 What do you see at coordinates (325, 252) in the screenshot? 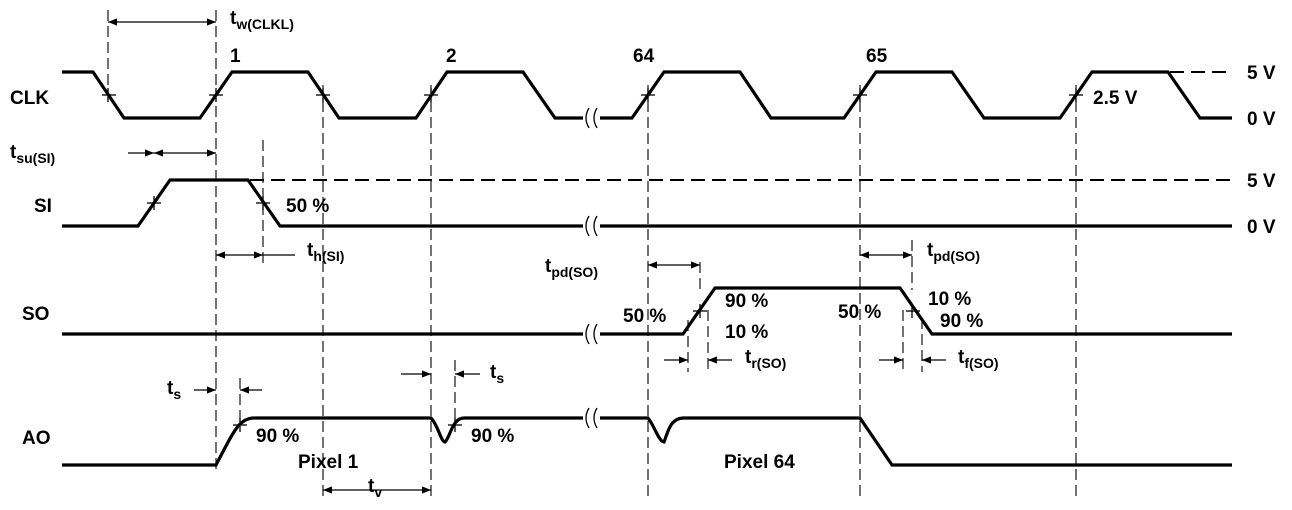
I see `th-si-label: th(SI)` at bounding box center [325, 252].